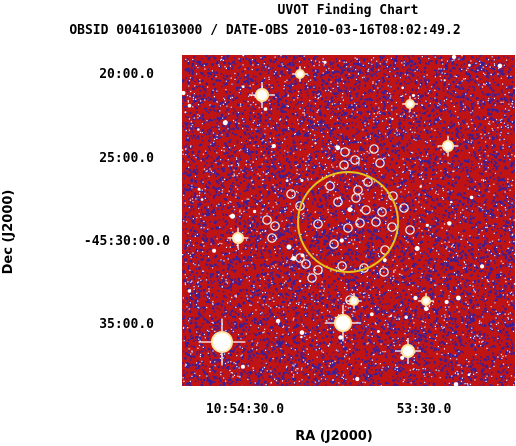  Describe the element at coordinates (127, 241) in the screenshot. I see `y-tick-label: -45:30:00.0` at that location.